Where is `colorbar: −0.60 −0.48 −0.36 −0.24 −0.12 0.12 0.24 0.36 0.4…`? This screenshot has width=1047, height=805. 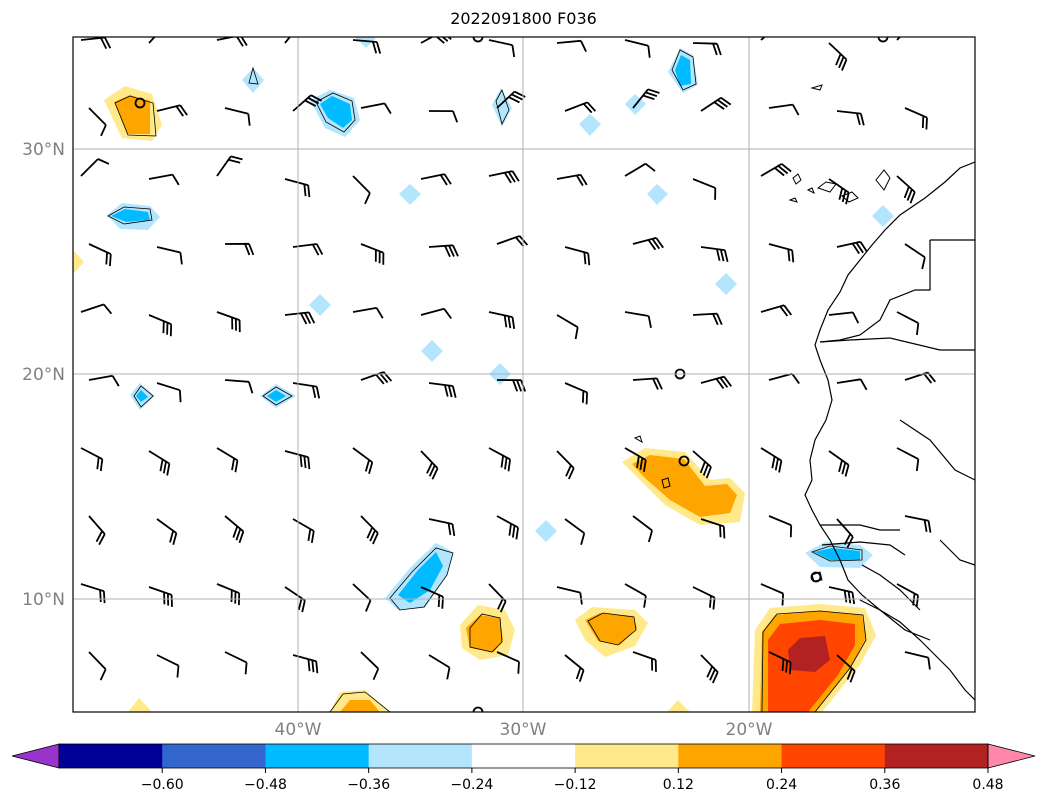 colorbar: −0.60 −0.48 −0.36 −0.24 −0.12 0.12 0.24 0.36 0.4… is located at coordinates (523, 768).